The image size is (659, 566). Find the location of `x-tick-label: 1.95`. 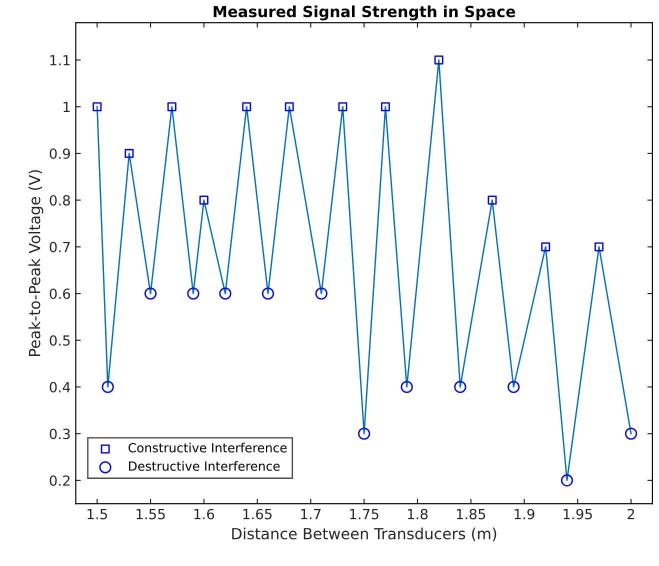

x-tick-label: 1.95 is located at coordinates (578, 514).